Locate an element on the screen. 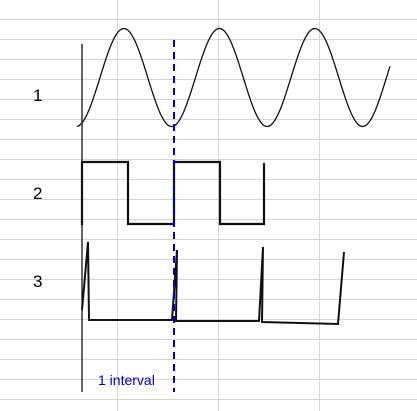  row-label-2: 2 is located at coordinates (38, 193).